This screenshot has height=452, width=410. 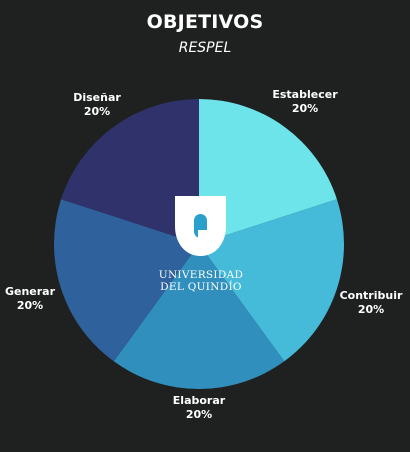 I want to click on slice-name-elaborar: Elaborar, so click(x=199, y=400).